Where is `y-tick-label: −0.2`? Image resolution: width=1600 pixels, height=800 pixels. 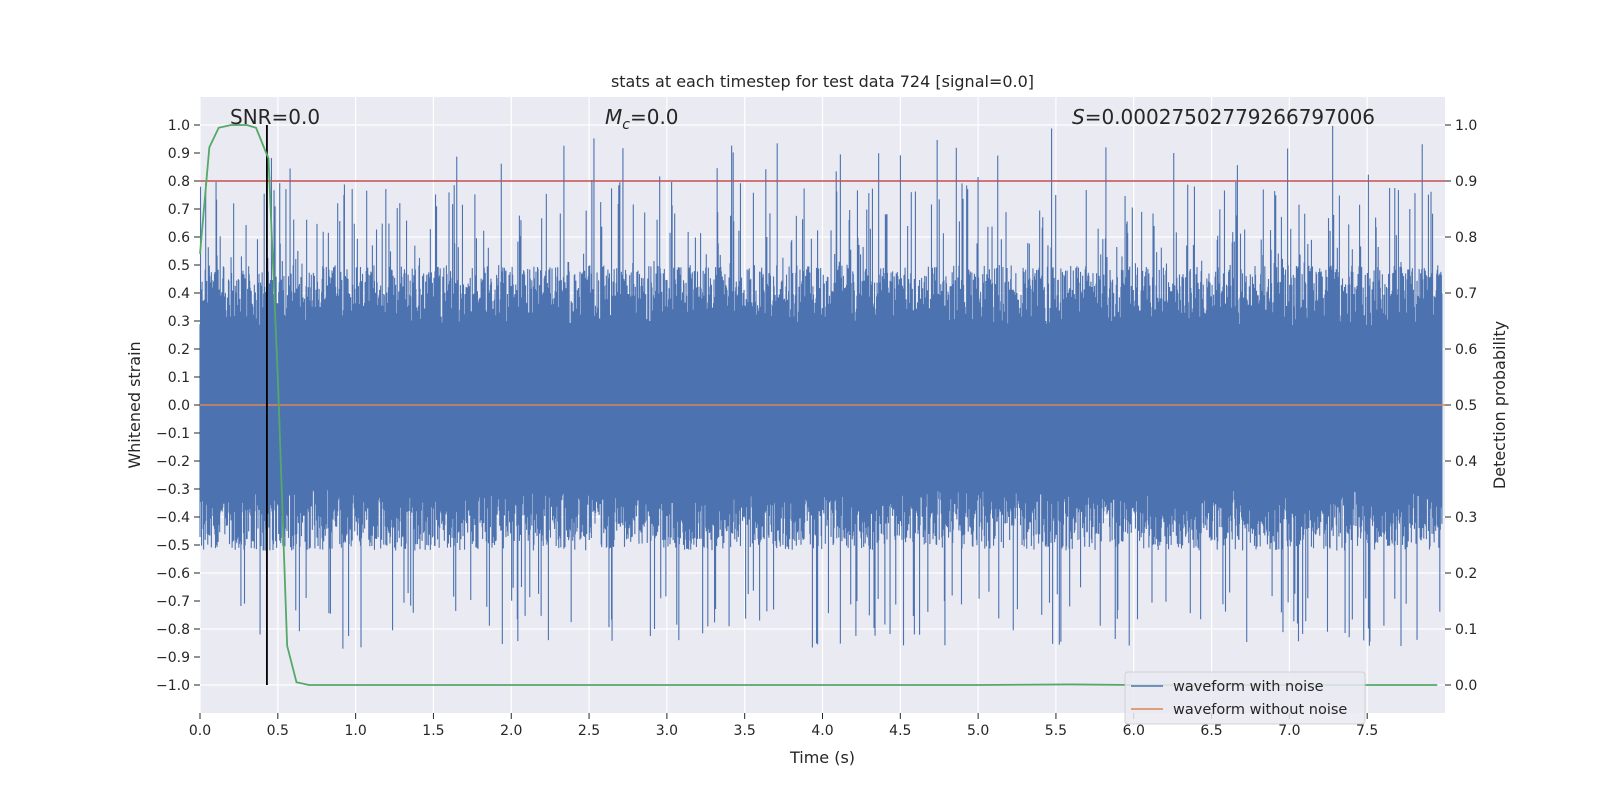
y-tick-label: −0.2 is located at coordinates (173, 462).